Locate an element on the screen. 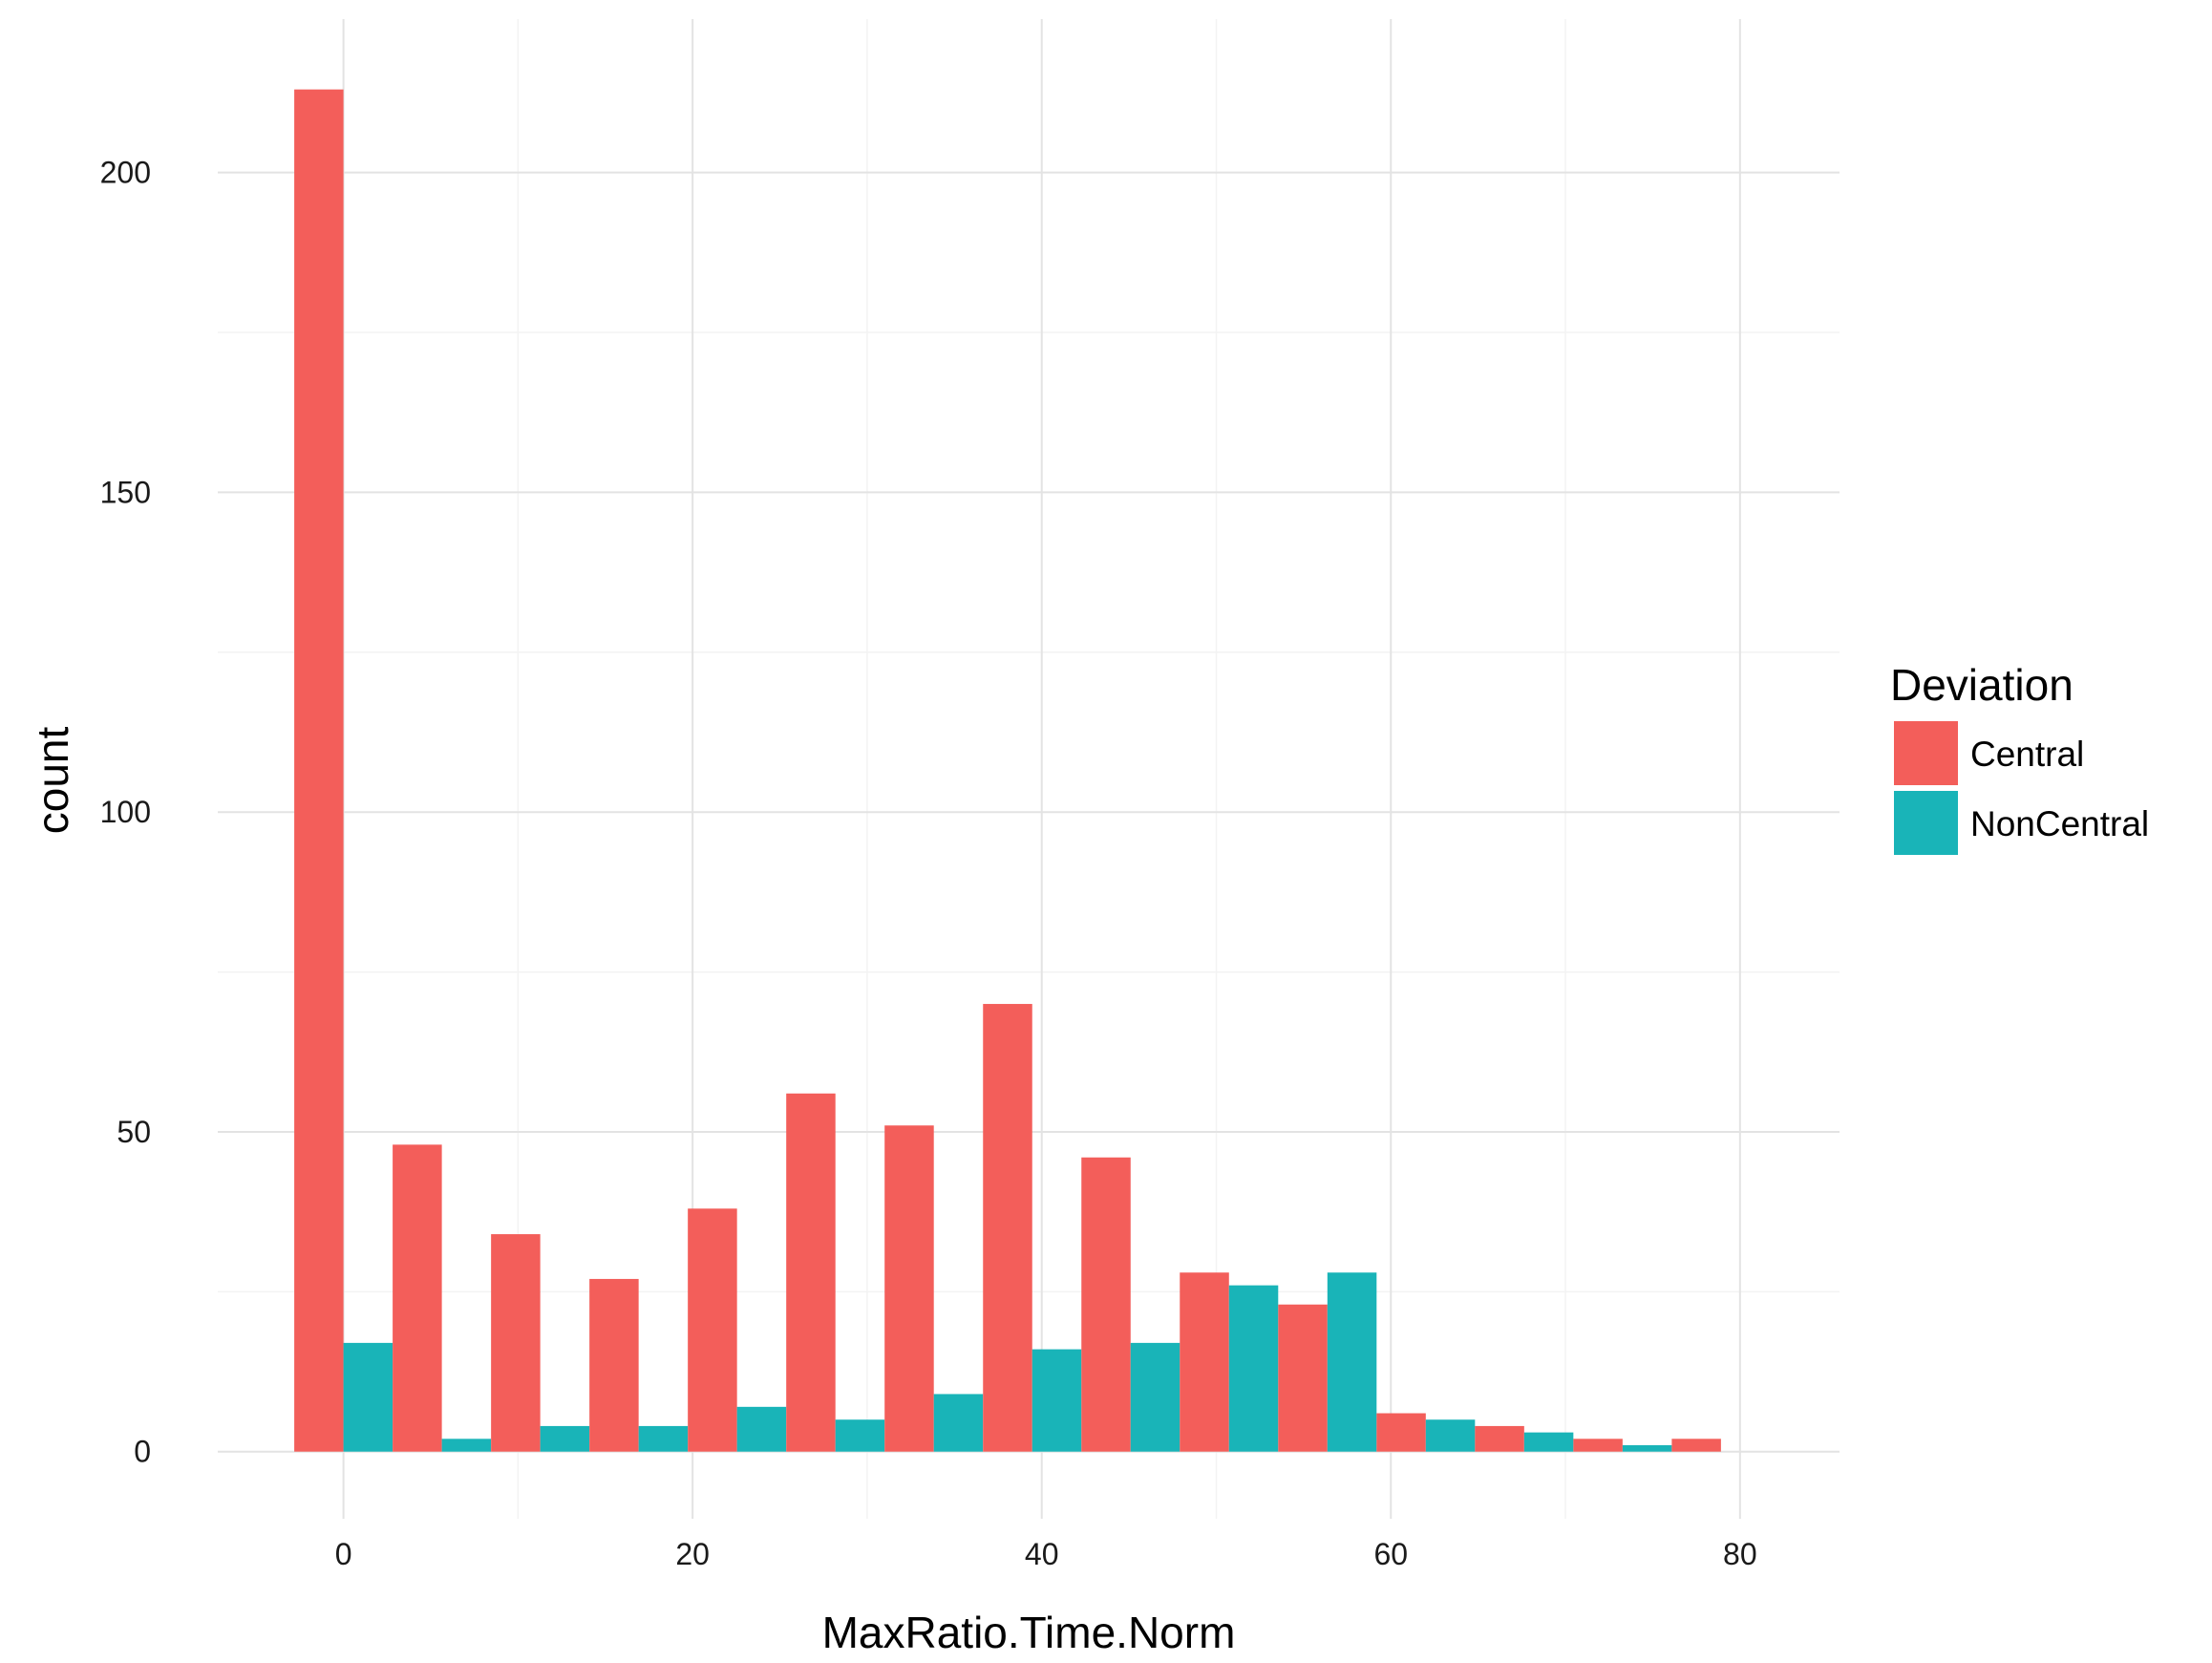 This screenshot has height=1663, width=2212. y-tick-label: 100 is located at coordinates (125, 812).